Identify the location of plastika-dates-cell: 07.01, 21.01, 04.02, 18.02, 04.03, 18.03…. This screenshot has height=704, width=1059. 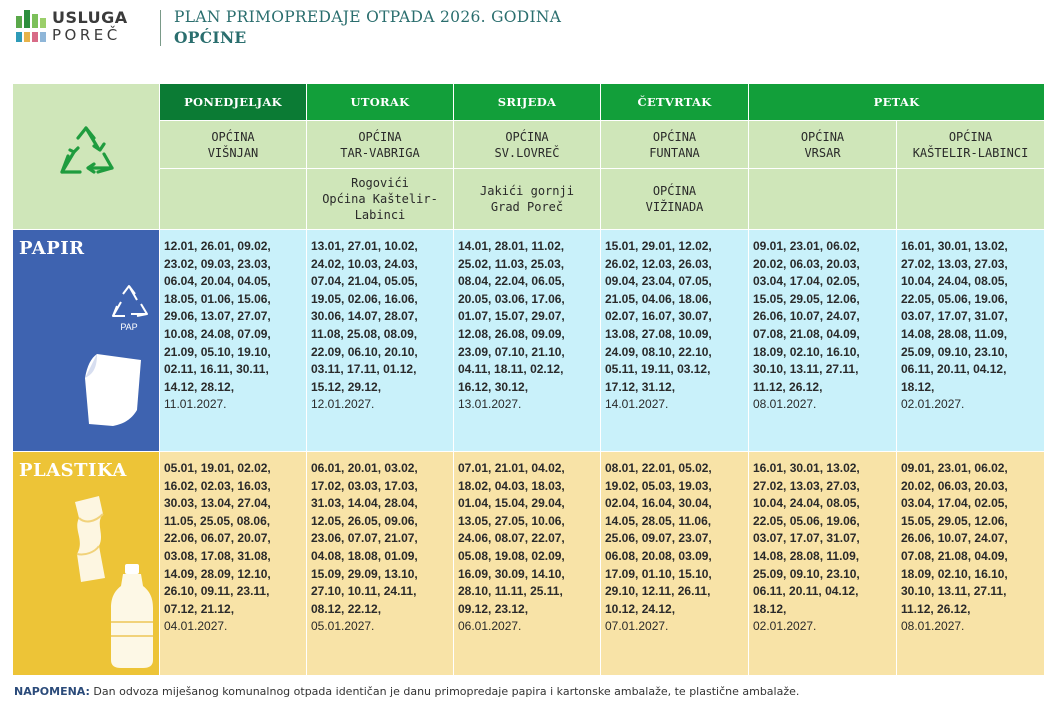
(527, 563).